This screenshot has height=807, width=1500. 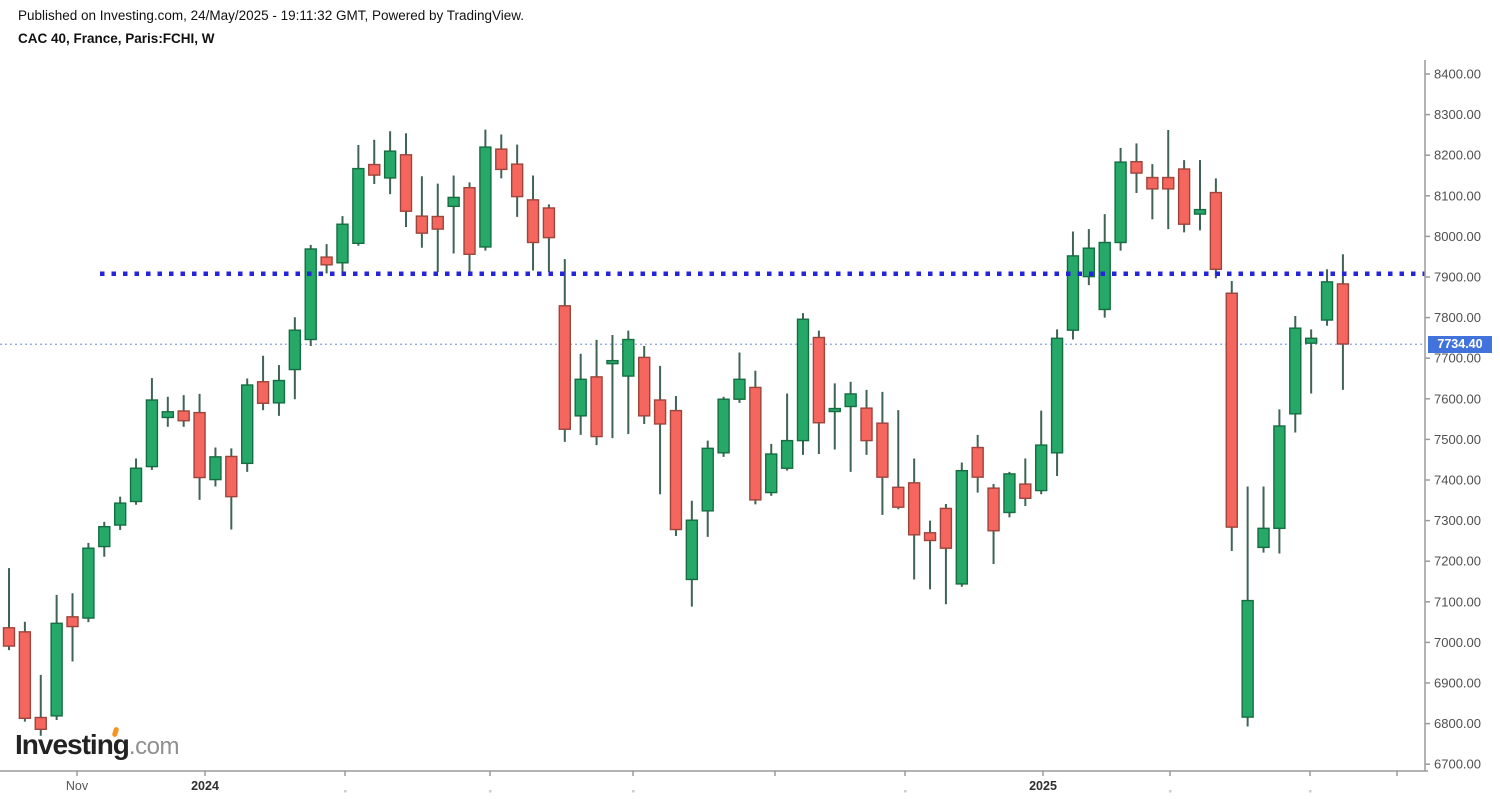 I want to click on price-axis-label: 6700.00, so click(x=1457, y=764).